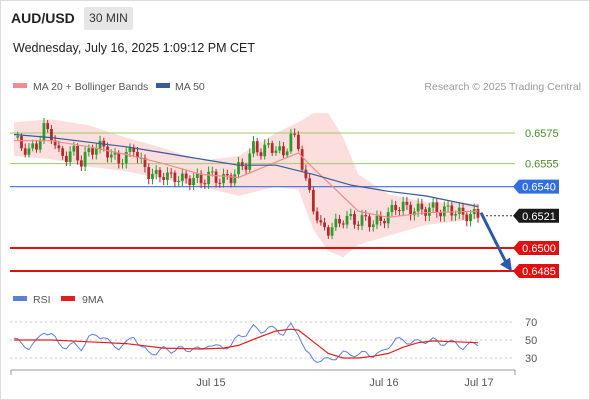 The width and height of the screenshot is (590, 400). Describe the element at coordinates (531, 341) in the screenshot. I see `rsi-tick-label-50: 50` at that location.